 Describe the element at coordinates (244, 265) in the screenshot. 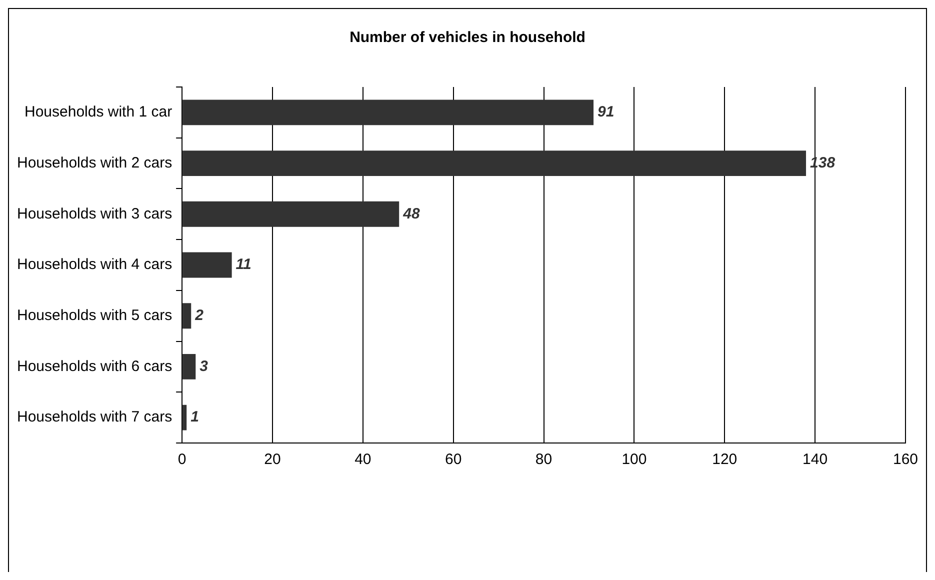

I see `data-label: 11` at that location.